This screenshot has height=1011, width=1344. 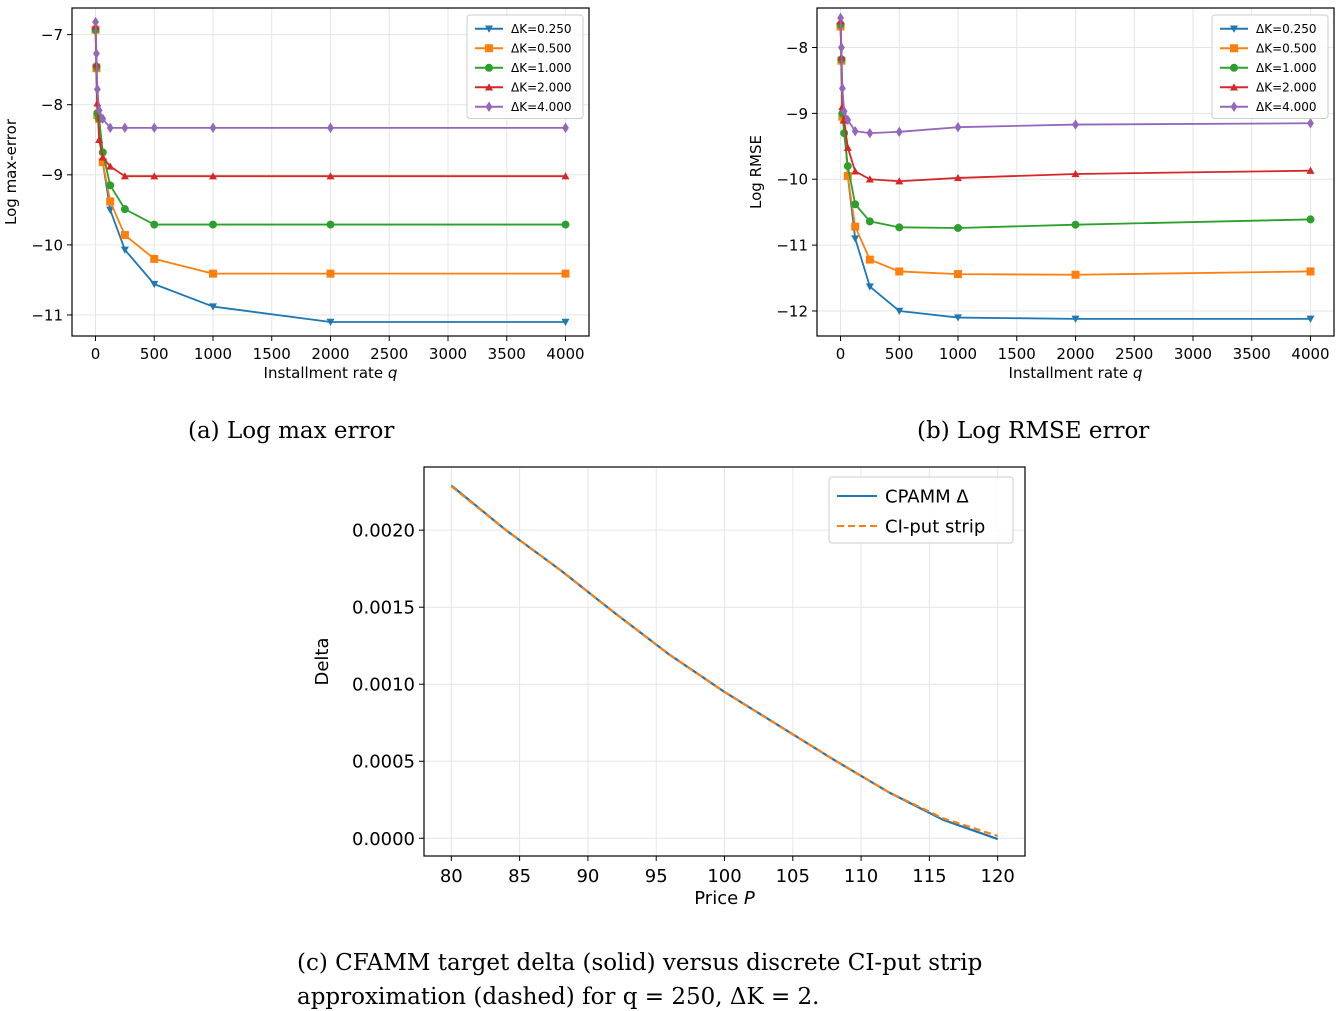 What do you see at coordinates (792, 311) in the screenshot?
I see `y-tick-label: −12` at bounding box center [792, 311].